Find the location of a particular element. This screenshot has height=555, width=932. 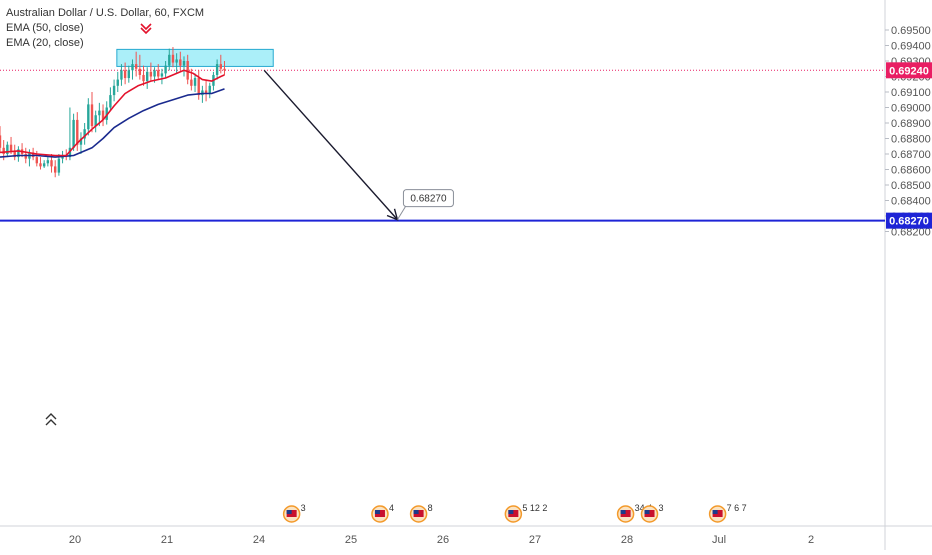

x-tick-label: 24 is located at coordinates (259, 540).